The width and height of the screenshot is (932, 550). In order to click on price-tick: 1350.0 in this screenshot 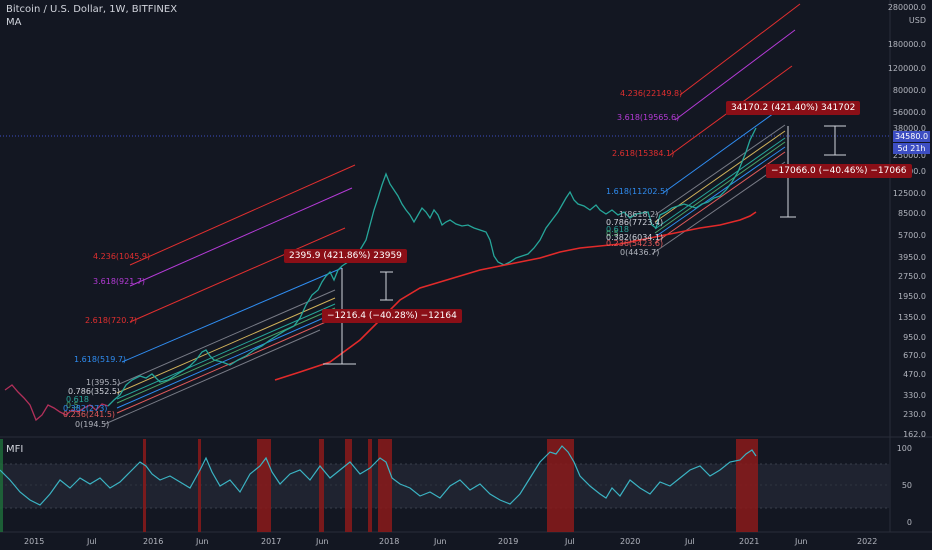, I will do `click(912, 317)`.